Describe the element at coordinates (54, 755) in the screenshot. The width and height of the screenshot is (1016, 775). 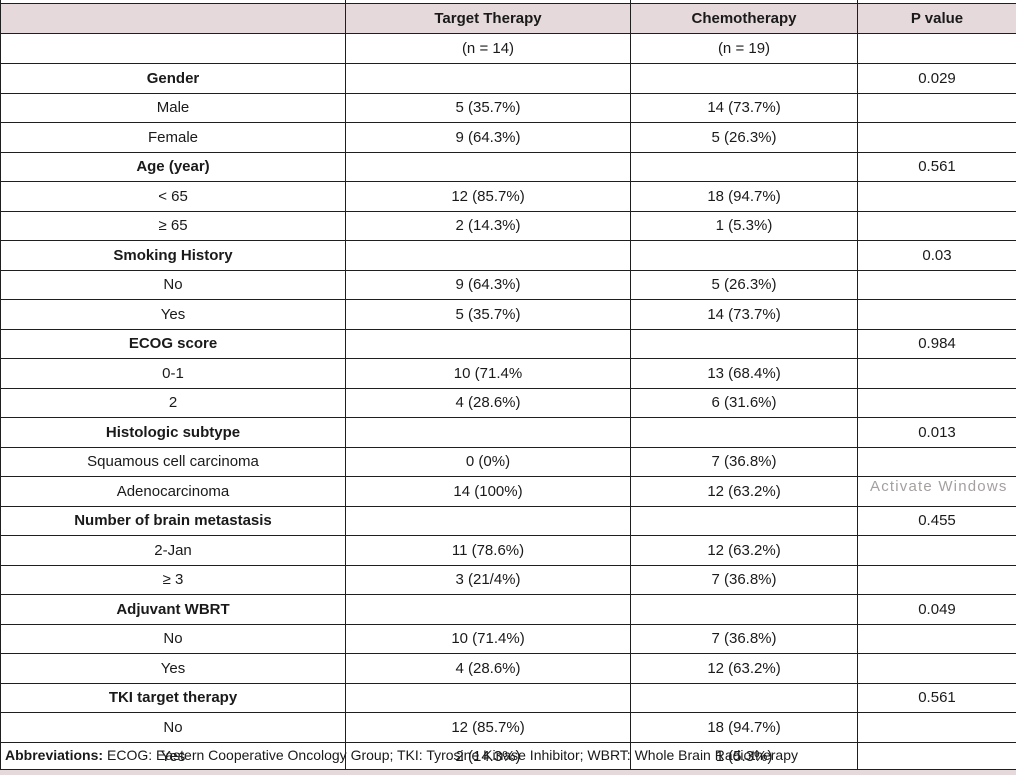
I see `abbreviations-label: Abbreviations:` at that location.